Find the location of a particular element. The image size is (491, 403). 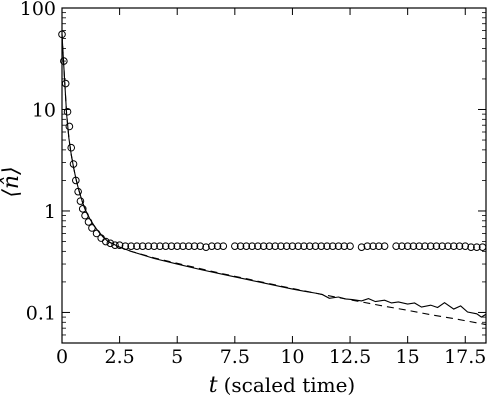

x-tick-label: 15 is located at coordinates (408, 357).